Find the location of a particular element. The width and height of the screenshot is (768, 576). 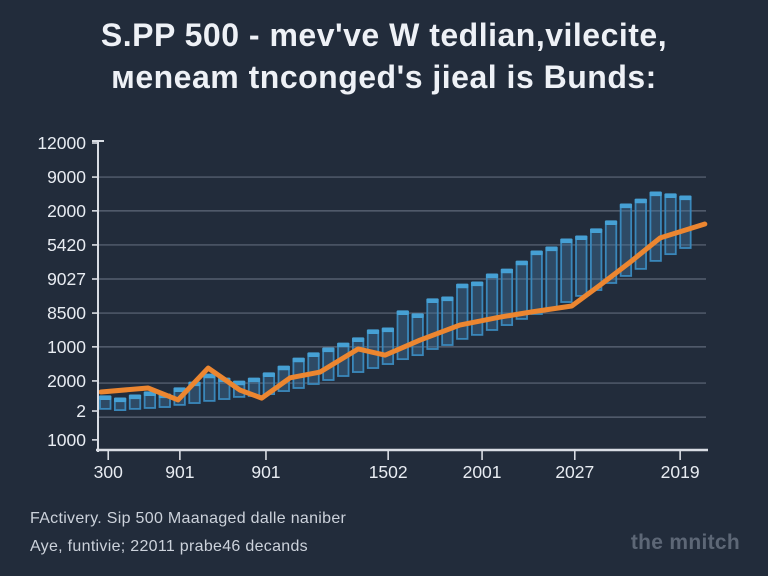

x-axis-label: 1502 is located at coordinates (388, 472).